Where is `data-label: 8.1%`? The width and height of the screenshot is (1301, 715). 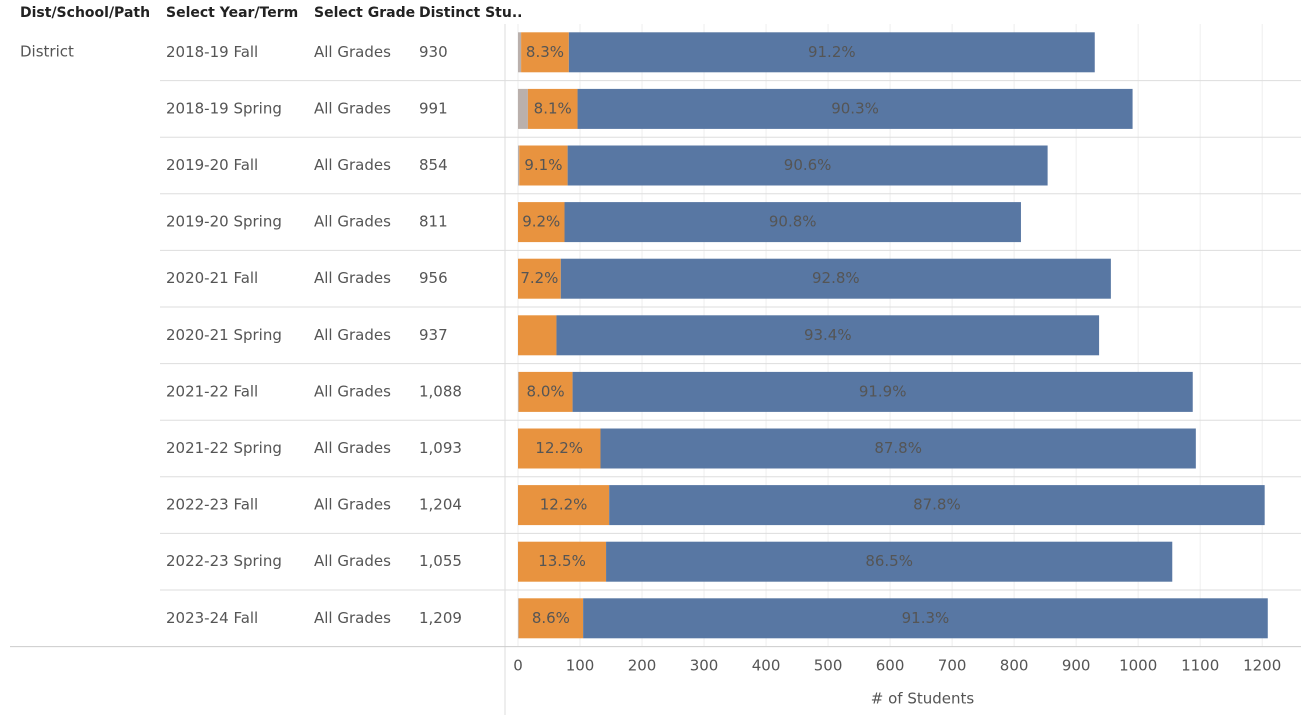
data-label: 8.1% is located at coordinates (553, 108).